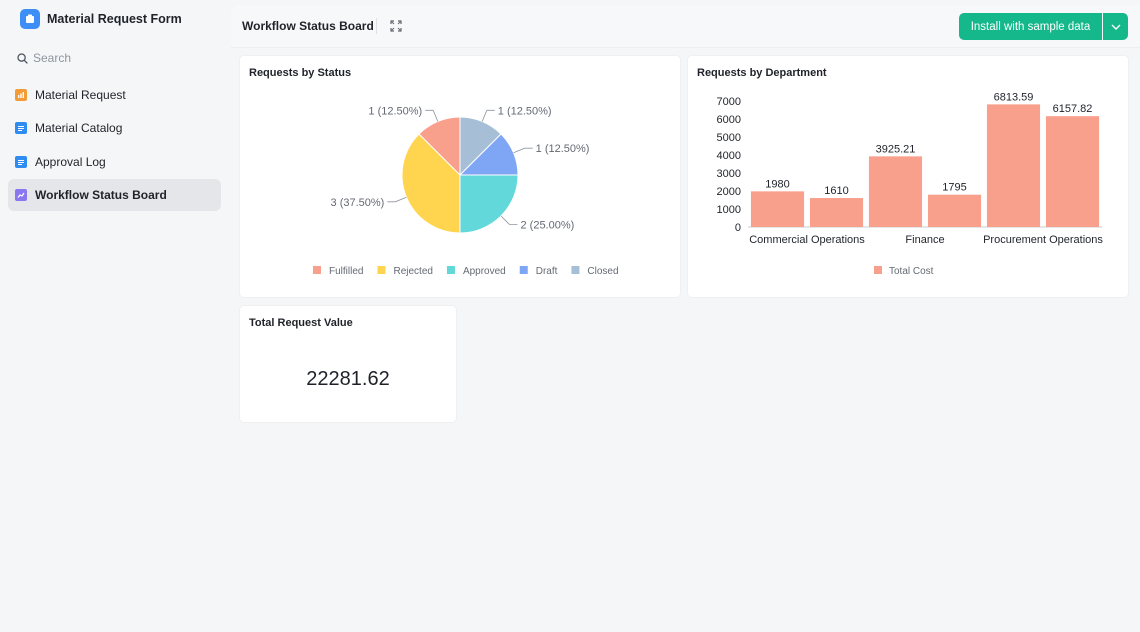 Image resolution: width=1140 pixels, height=632 pixels. What do you see at coordinates (924, 240) in the screenshot?
I see `x-tick-label: Finance` at bounding box center [924, 240].